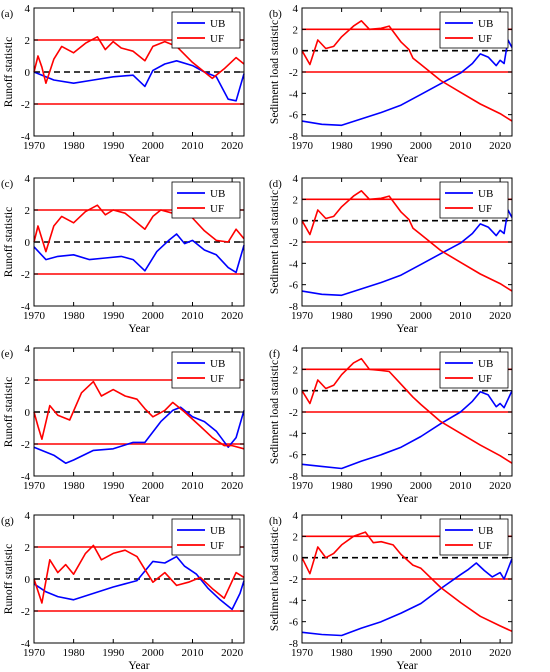  Describe the element at coordinates (7, 184) in the screenshot. I see `panel-label: (c)` at that location.